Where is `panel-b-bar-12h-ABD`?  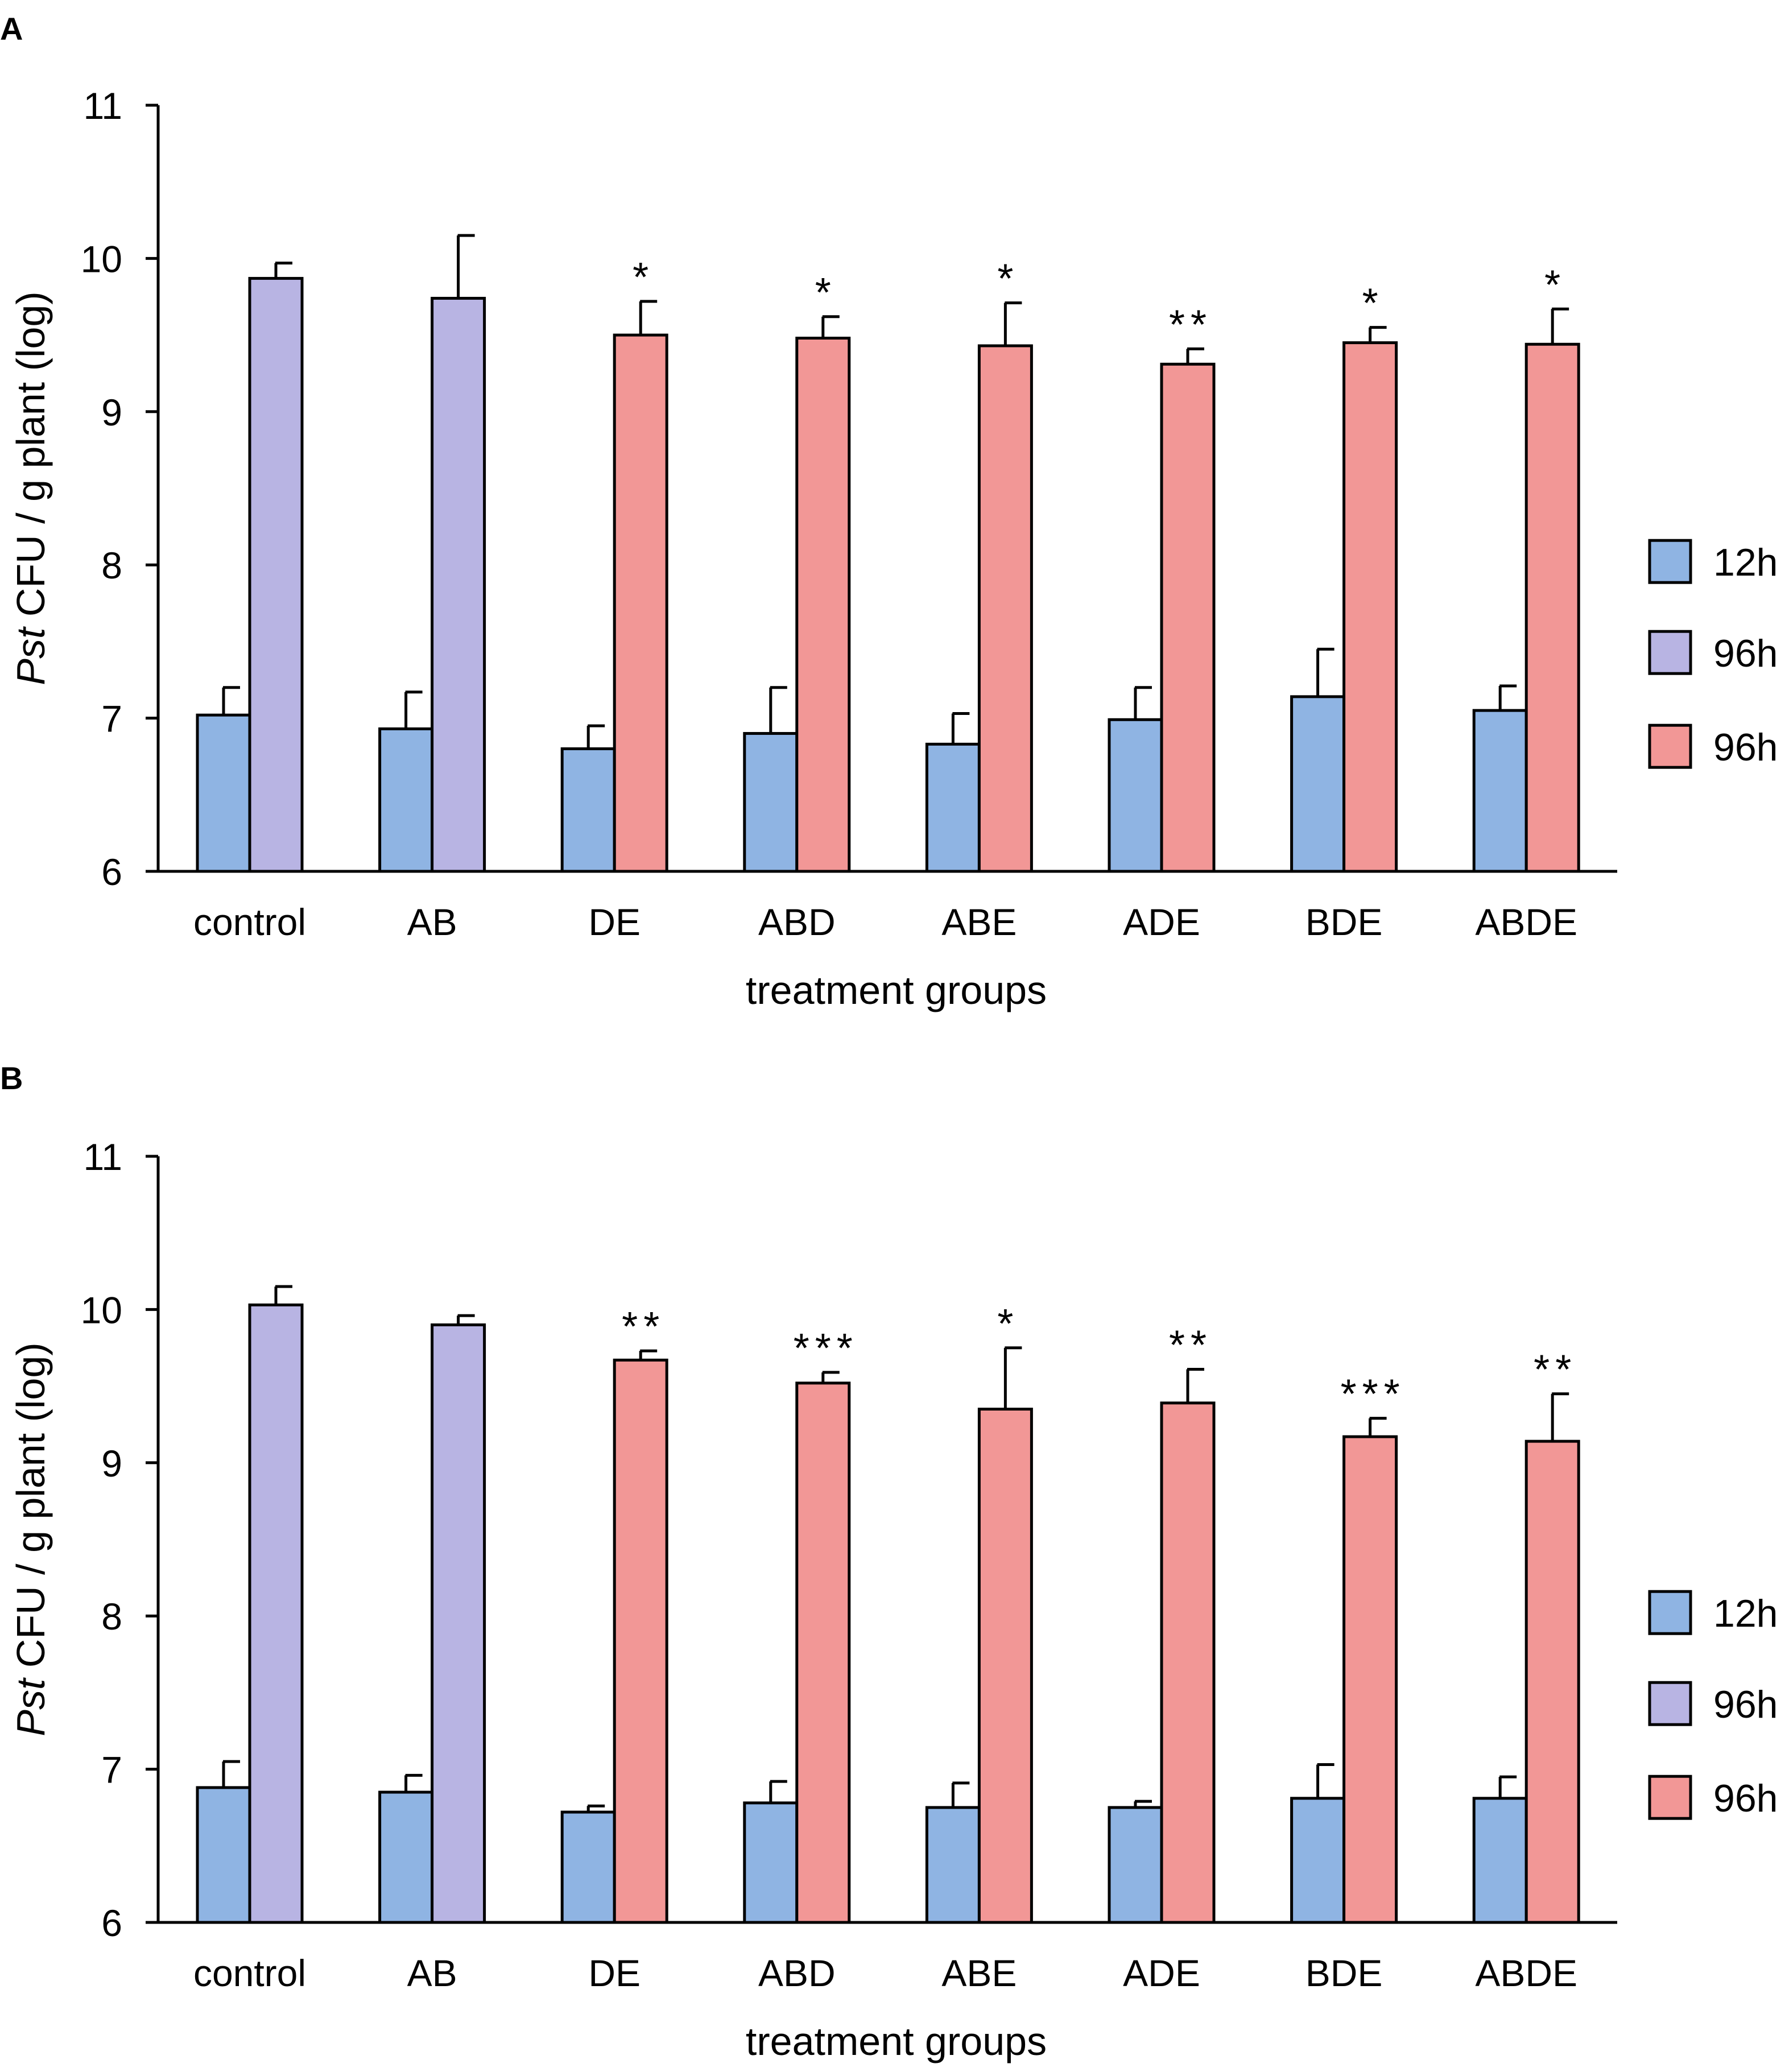 panel-b-bar-12h-ABD is located at coordinates (771, 1863).